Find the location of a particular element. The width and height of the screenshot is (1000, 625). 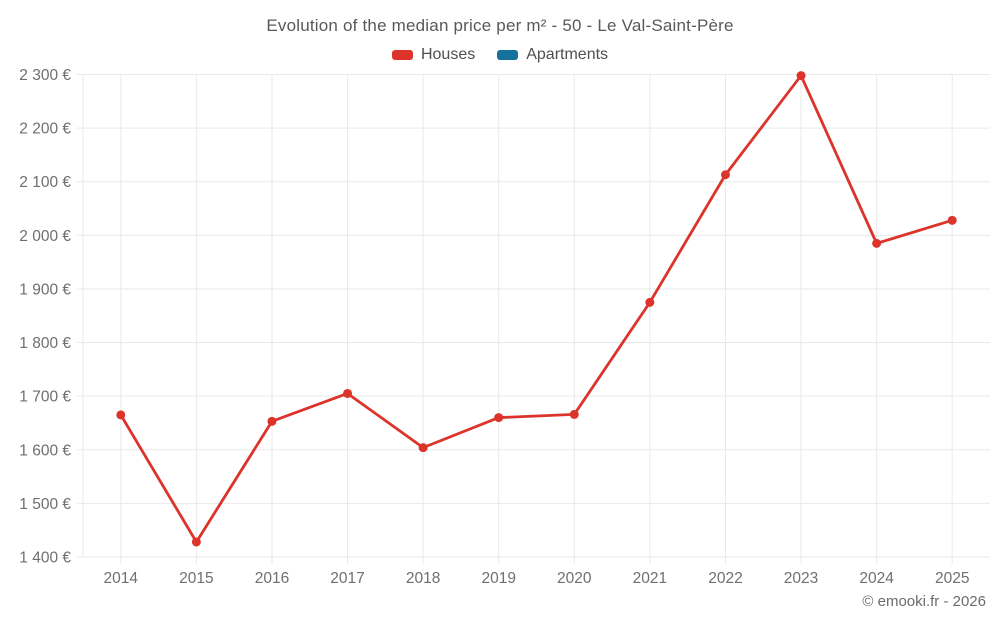

y-tick-label: 2 300 € is located at coordinates (45, 75).